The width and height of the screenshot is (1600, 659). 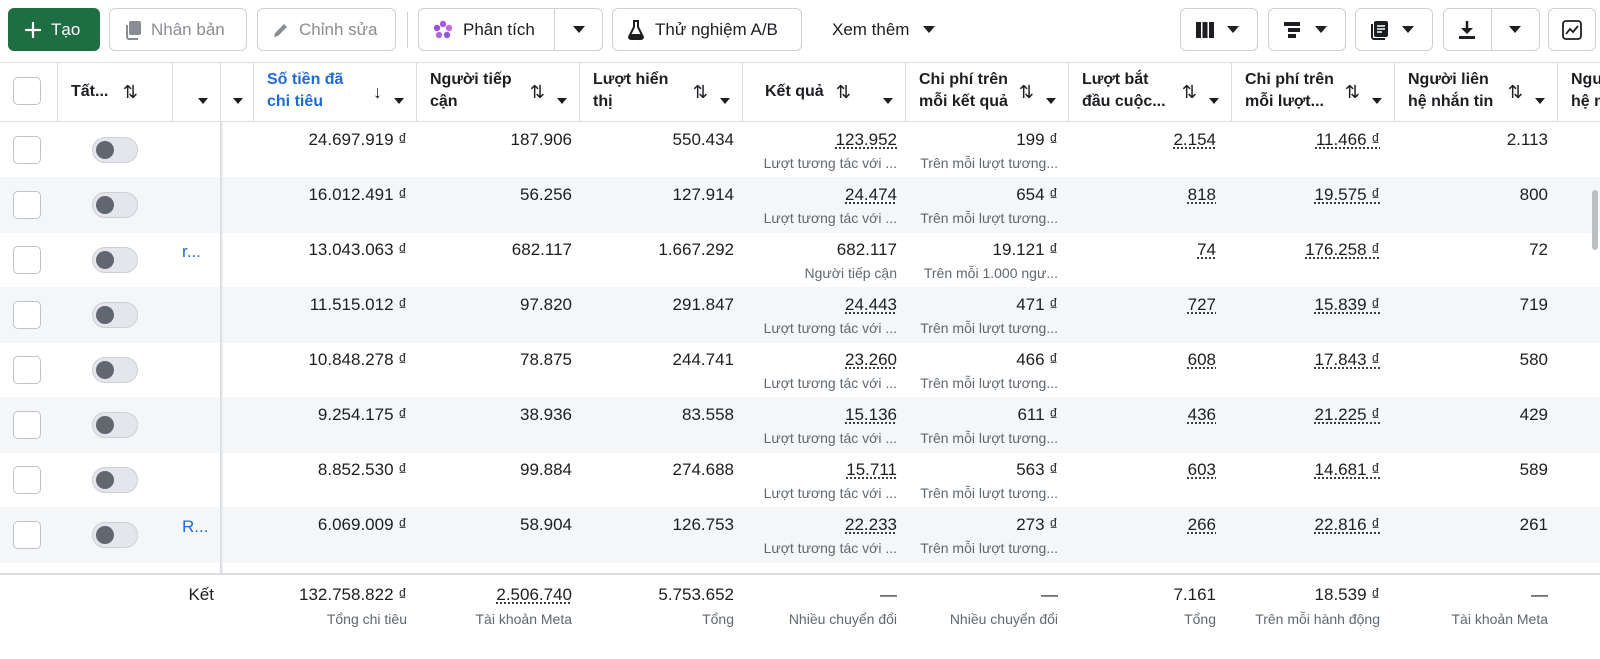 I want to click on chart-button, so click(x=1572, y=29).